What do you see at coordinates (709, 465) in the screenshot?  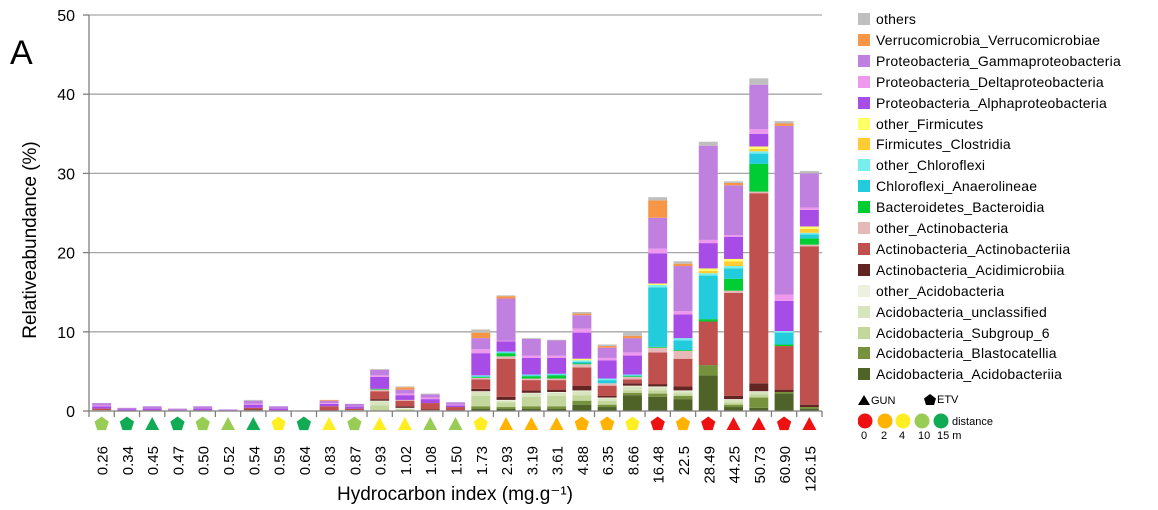 I see `x-tick-label: 28.49` at bounding box center [709, 465].